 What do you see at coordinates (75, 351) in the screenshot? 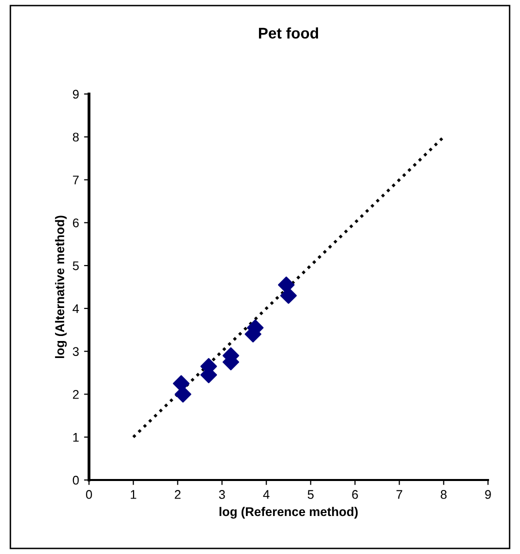
I see `y-tick-label: 3` at bounding box center [75, 351].